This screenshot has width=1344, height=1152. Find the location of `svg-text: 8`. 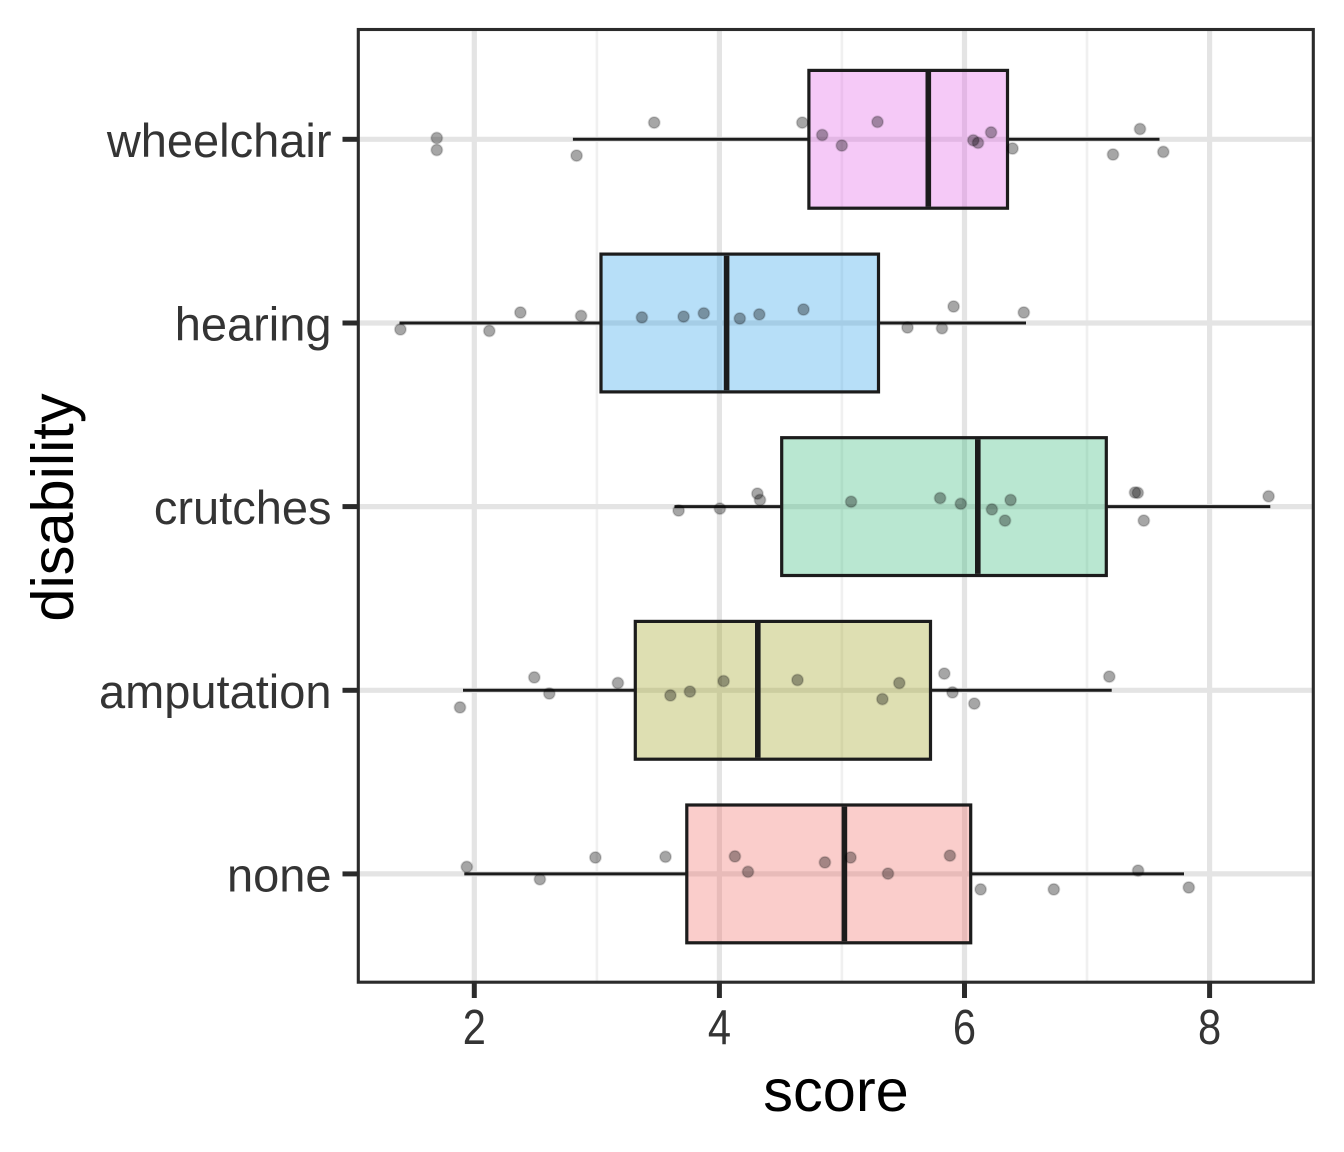

svg-text: 8 is located at coordinates (1209, 1027).